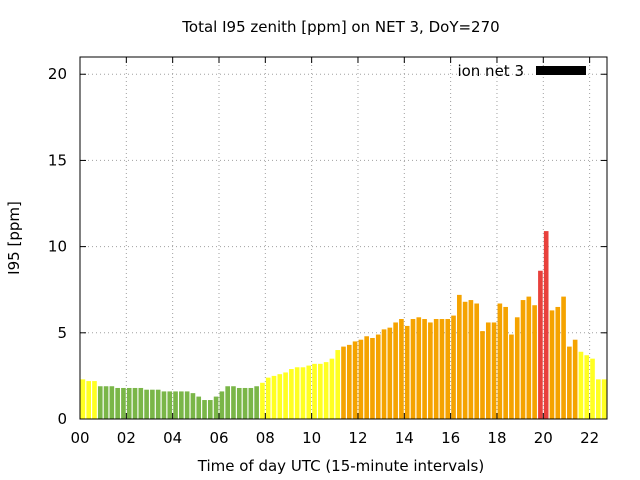 Image resolution: width=640 pixels, height=480 pixels. I want to click on y-tick-label: 5, so click(62, 333).